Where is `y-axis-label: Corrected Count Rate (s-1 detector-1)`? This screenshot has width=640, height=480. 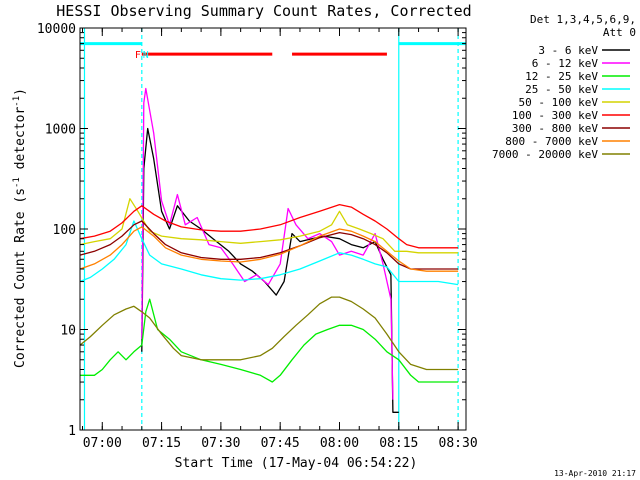 y-axis-label: Corrected Count Rate (s-1 detector-1) is located at coordinates (20, 228).